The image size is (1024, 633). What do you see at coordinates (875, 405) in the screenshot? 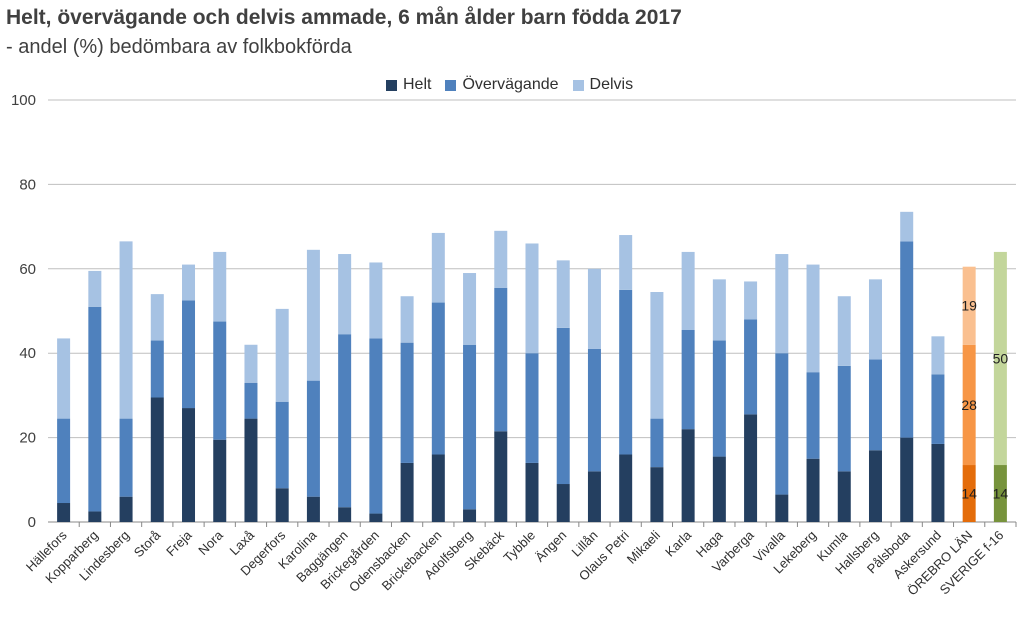
I see `bar-övervägande-hallsberg` at bounding box center [875, 405].